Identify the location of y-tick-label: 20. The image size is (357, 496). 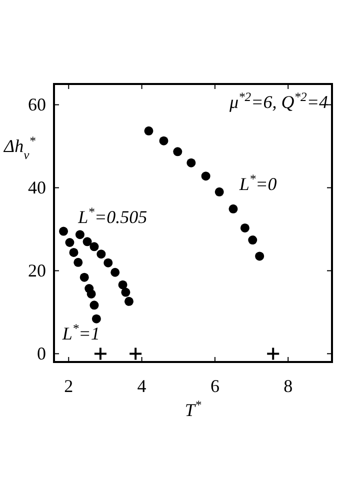
(37, 270).